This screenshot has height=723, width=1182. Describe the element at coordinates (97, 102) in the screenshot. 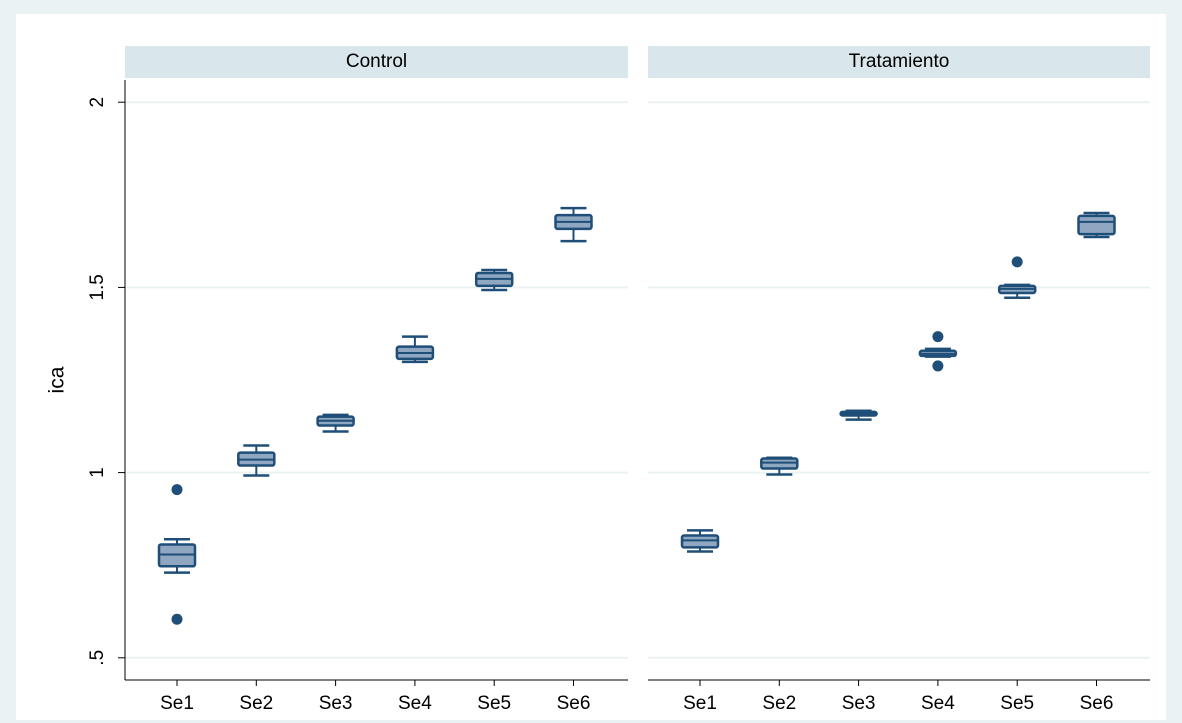

I see `y-tick-label: 2` at that location.